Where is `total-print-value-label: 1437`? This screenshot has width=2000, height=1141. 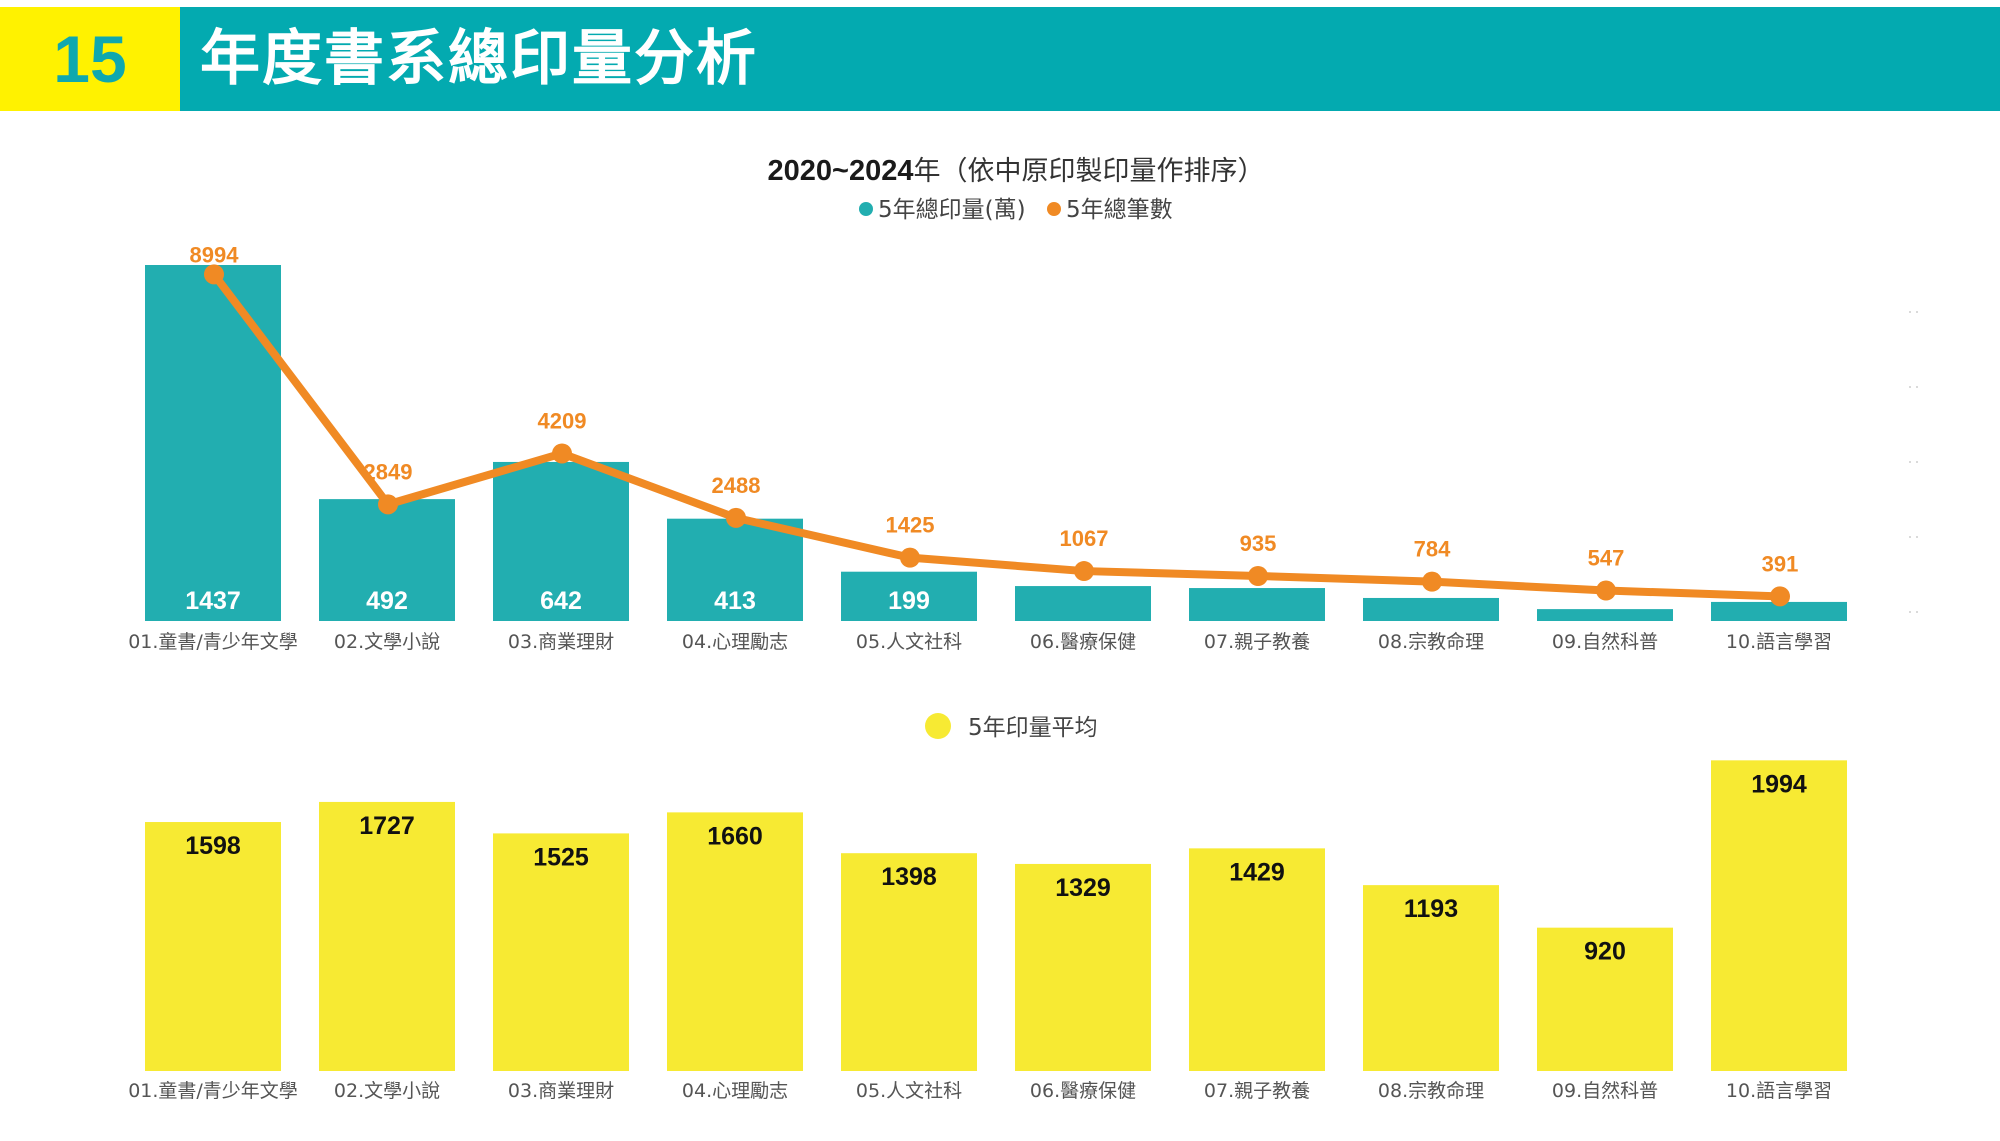
total-print-value-label: 1437 is located at coordinates (213, 601).